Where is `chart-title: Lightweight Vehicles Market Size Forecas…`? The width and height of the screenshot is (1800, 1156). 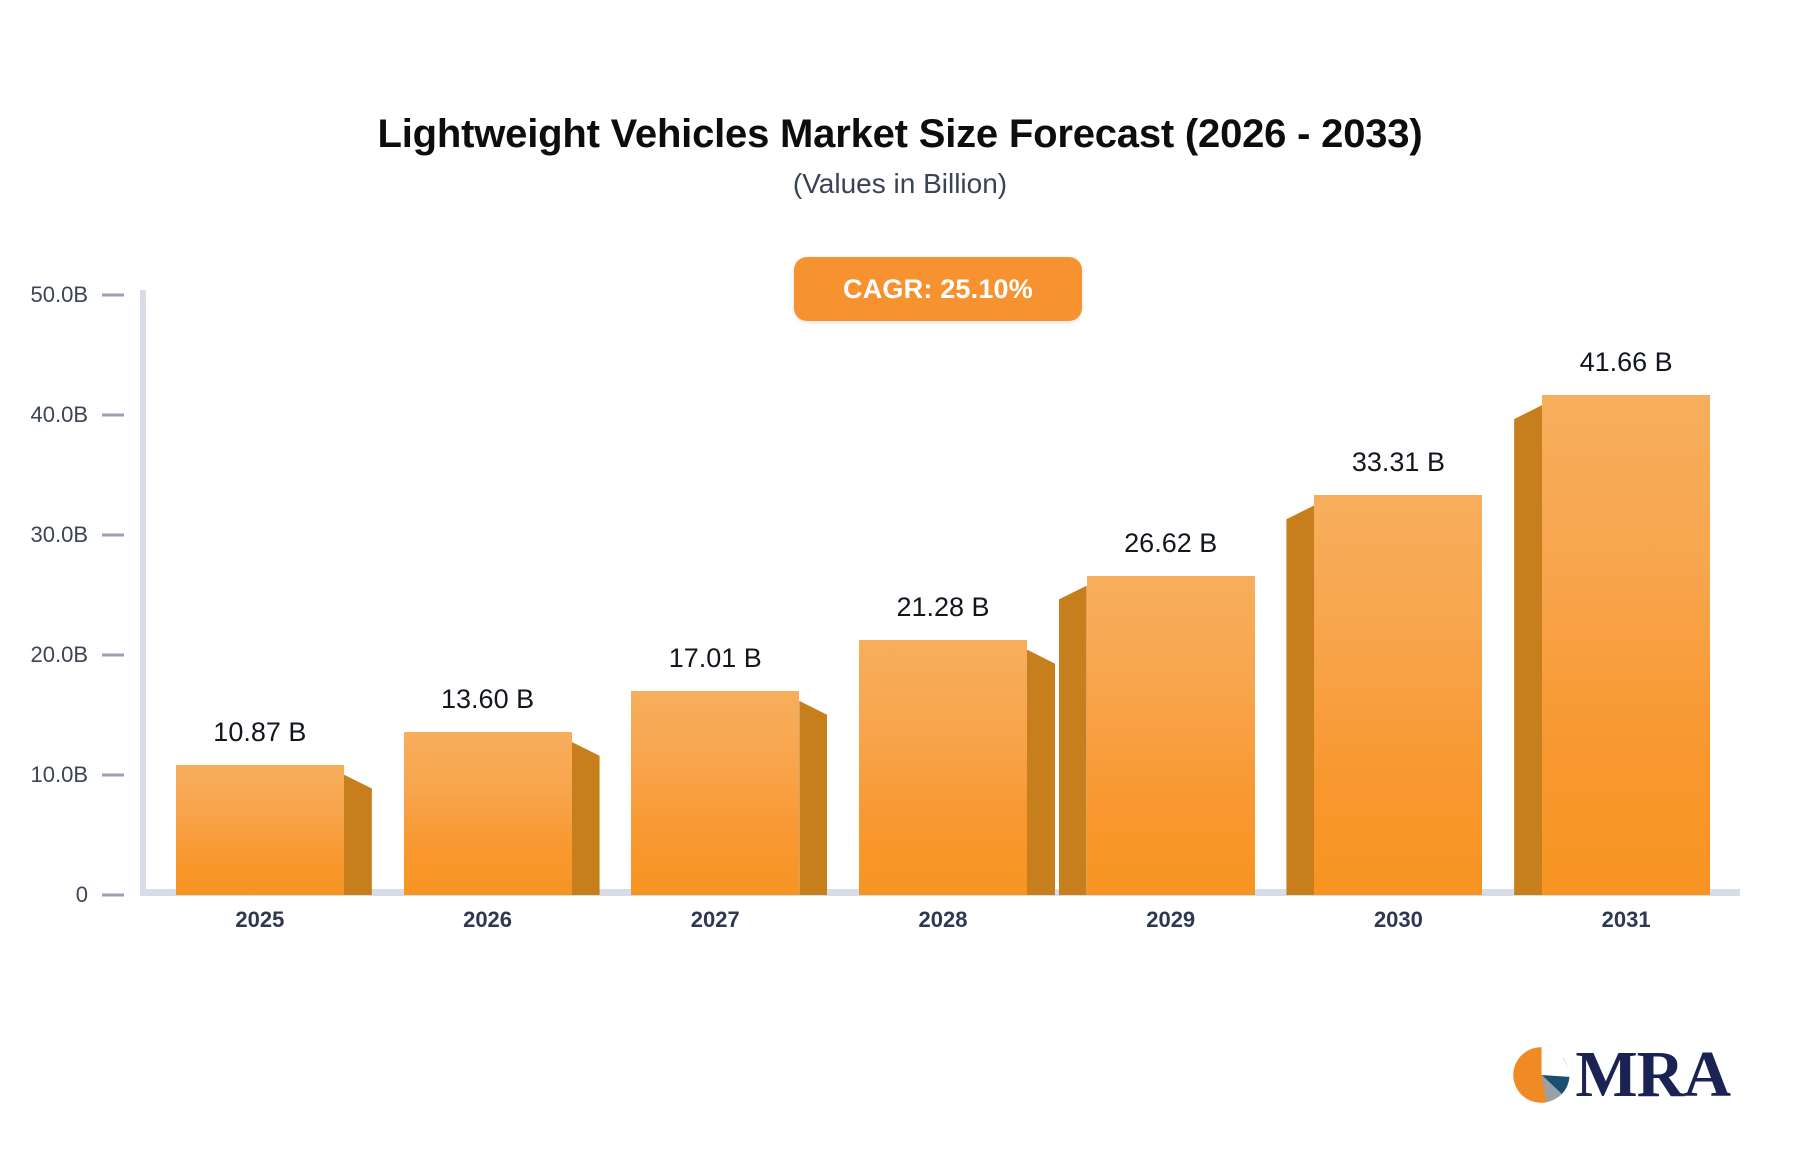 chart-title: Lightweight Vehicles Market Size Forecas… is located at coordinates (900, 134).